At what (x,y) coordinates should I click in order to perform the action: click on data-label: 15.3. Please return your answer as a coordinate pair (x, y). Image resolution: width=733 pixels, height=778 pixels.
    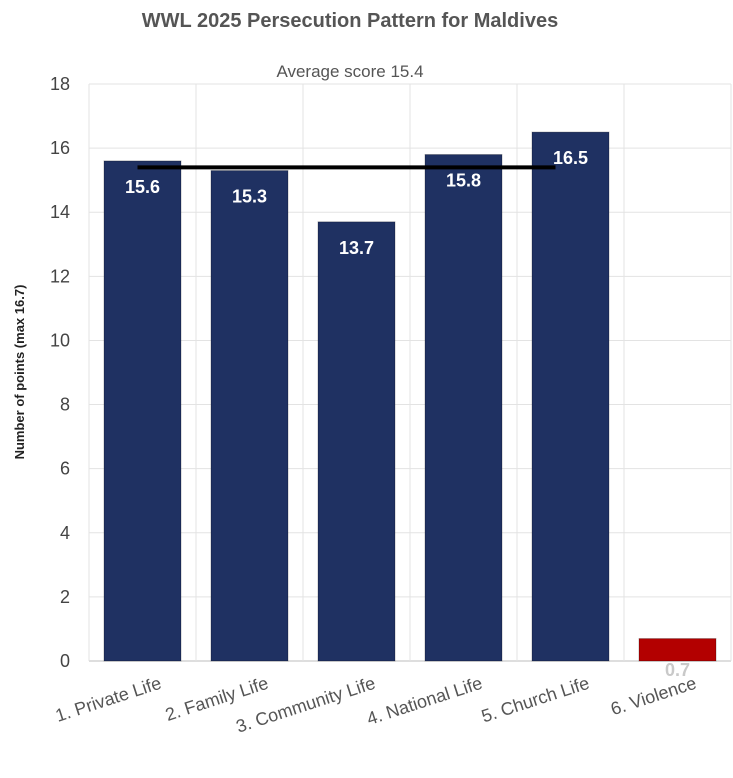
    Looking at the image, I should click on (249, 197).